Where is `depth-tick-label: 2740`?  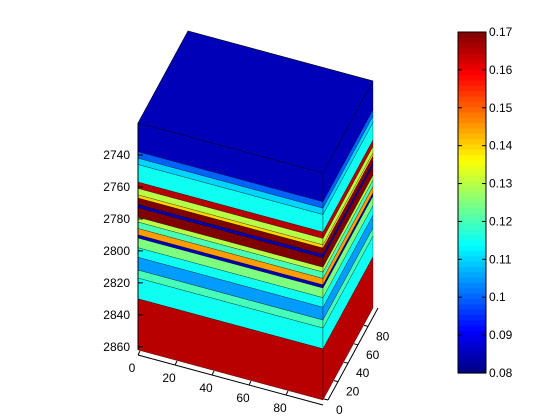
depth-tick-label: 2740 is located at coordinates (116, 155).